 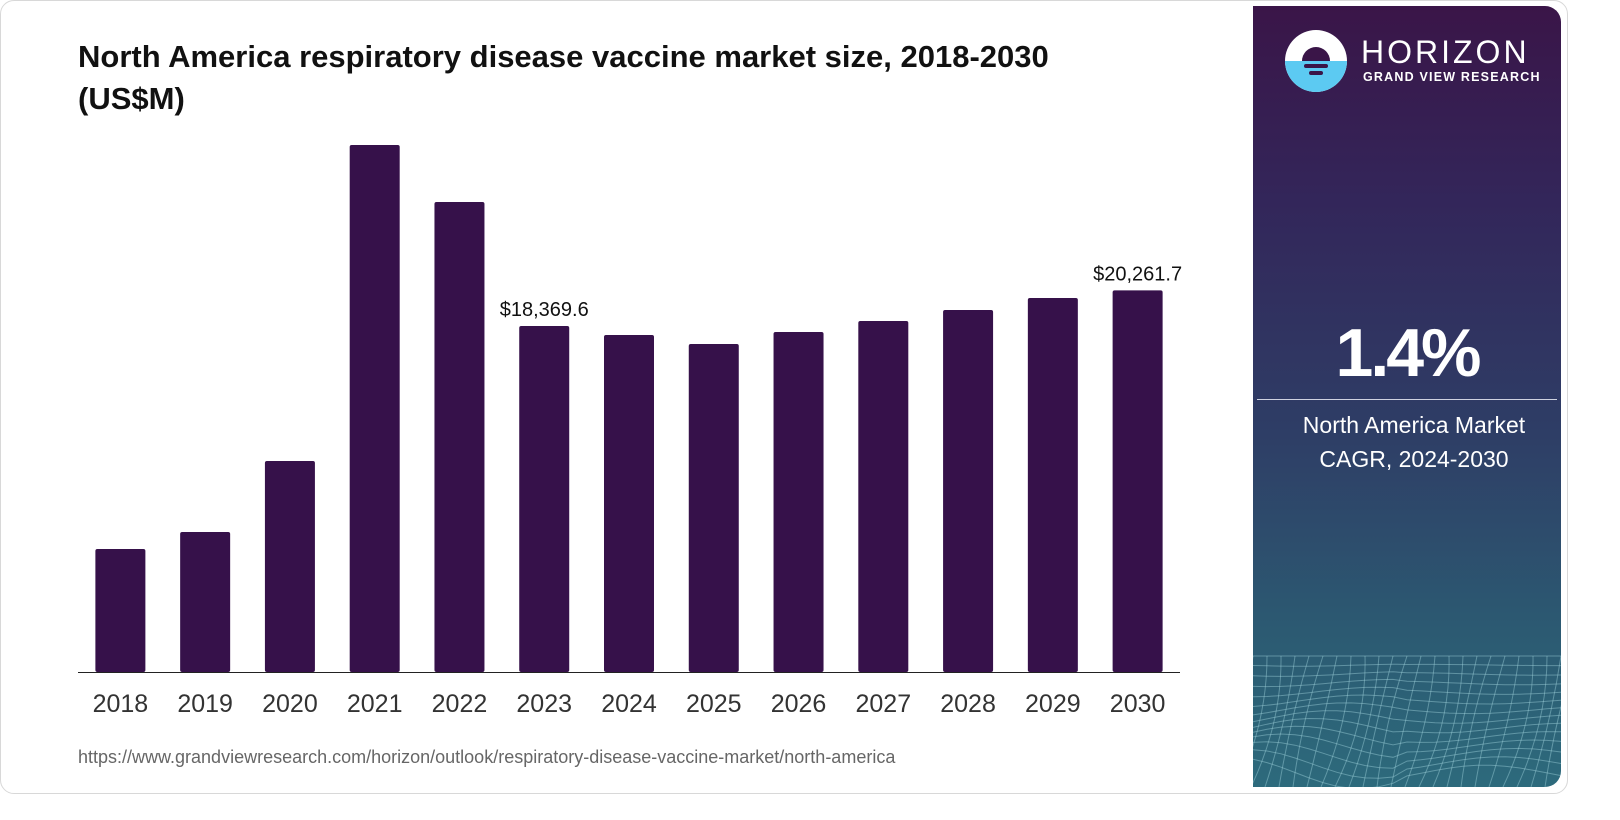 What do you see at coordinates (883, 704) in the screenshot?
I see `x-tick-label-2027: 2027` at bounding box center [883, 704].